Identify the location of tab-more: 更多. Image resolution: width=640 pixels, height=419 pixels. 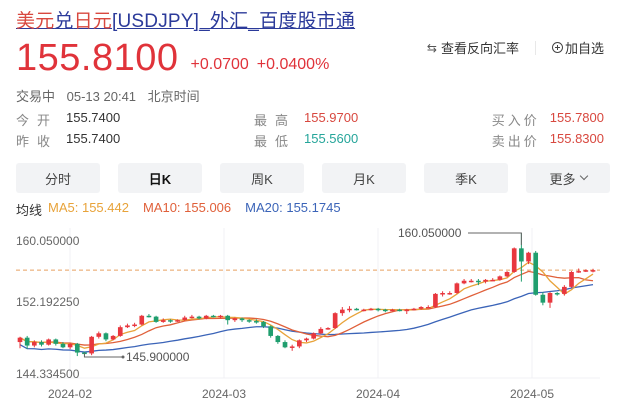
(568, 178).